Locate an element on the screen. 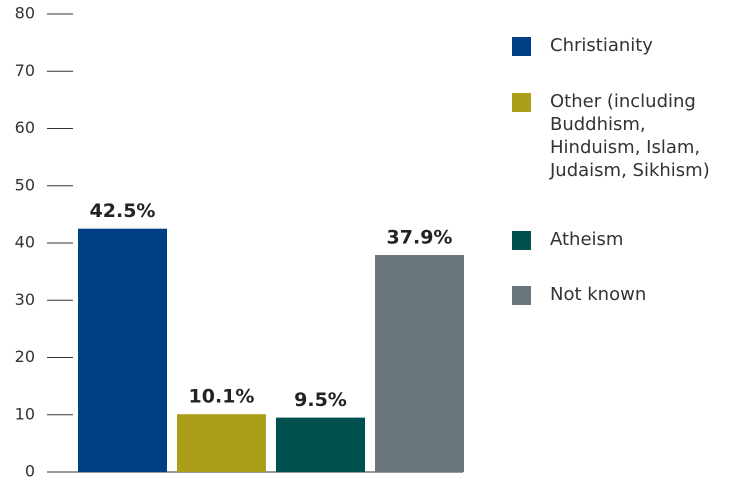  y-tick-label: 60 is located at coordinates (25, 127).